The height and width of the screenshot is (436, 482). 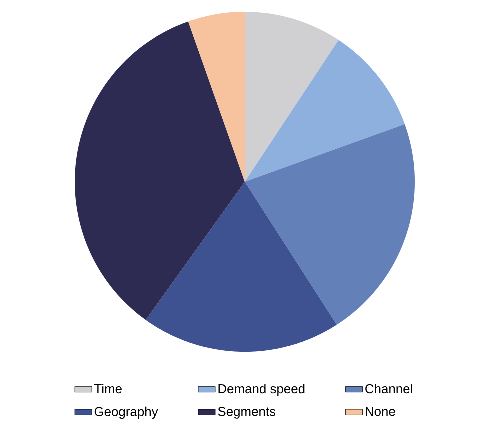 I want to click on legend-label: Channel, so click(x=389, y=389).